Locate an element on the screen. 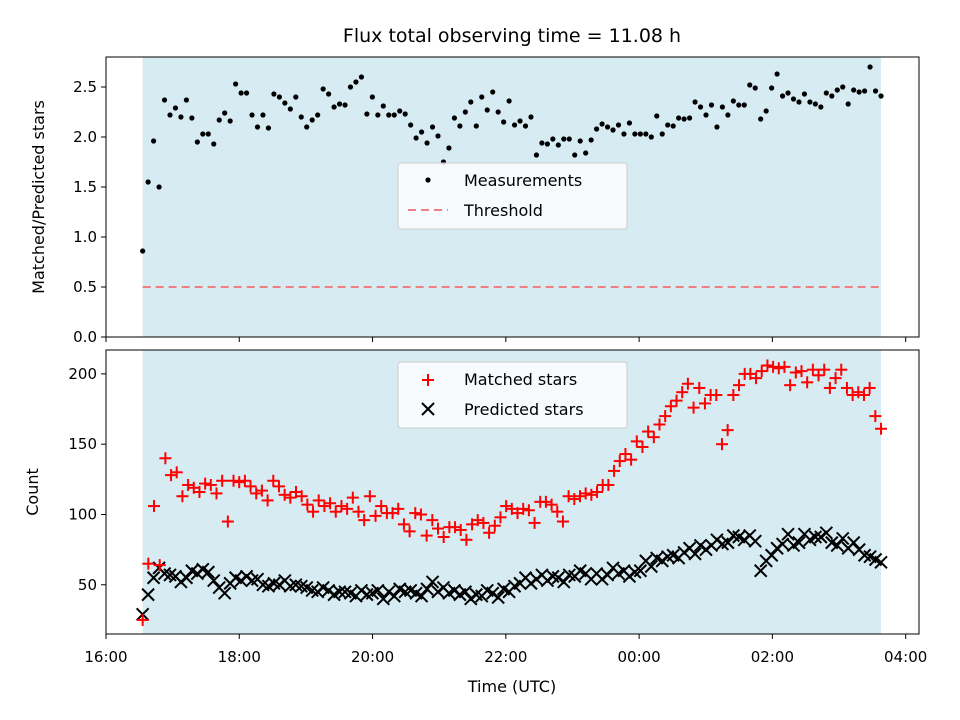 The height and width of the screenshot is (720, 960). top-y-tick-label-0: 0.0 is located at coordinates (85, 337).